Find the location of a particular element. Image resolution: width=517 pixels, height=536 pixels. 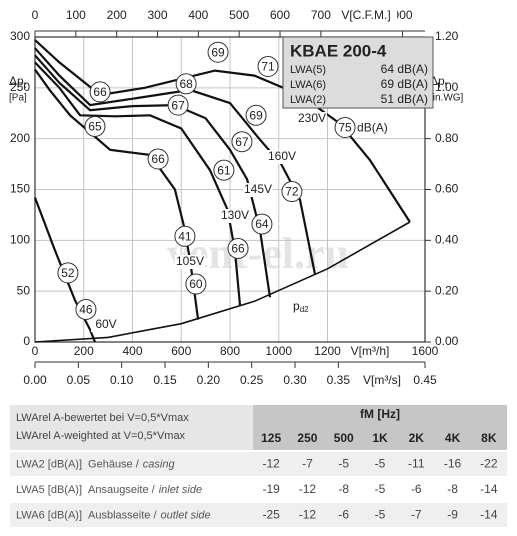

label-main: p is located at coordinates (296, 306).